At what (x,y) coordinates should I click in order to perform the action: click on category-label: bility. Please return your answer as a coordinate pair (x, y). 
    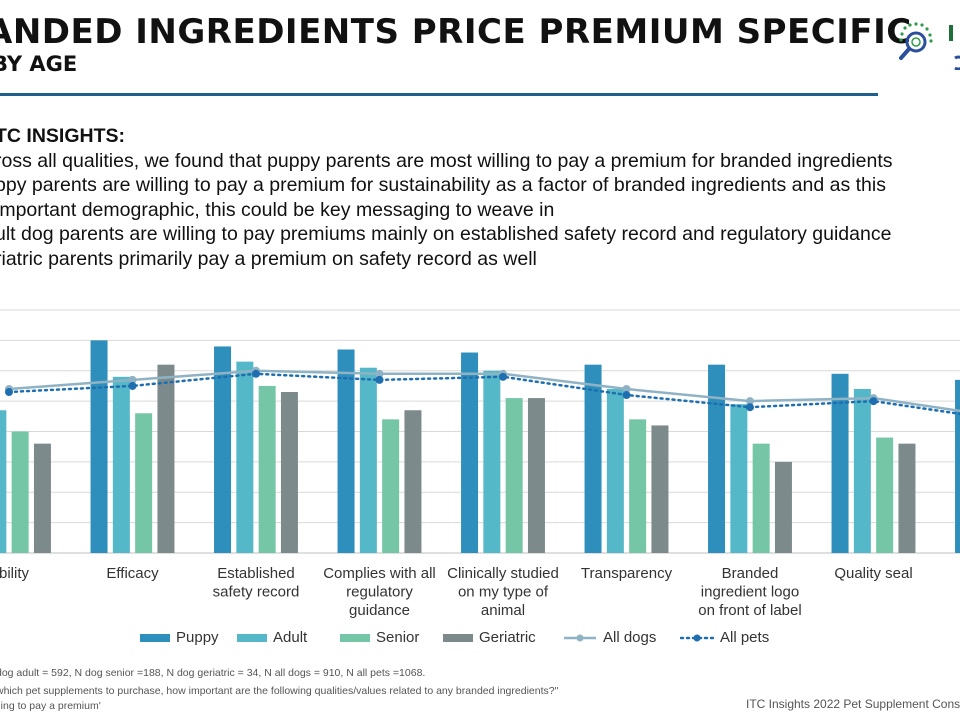
    Looking at the image, I should click on (14, 573).